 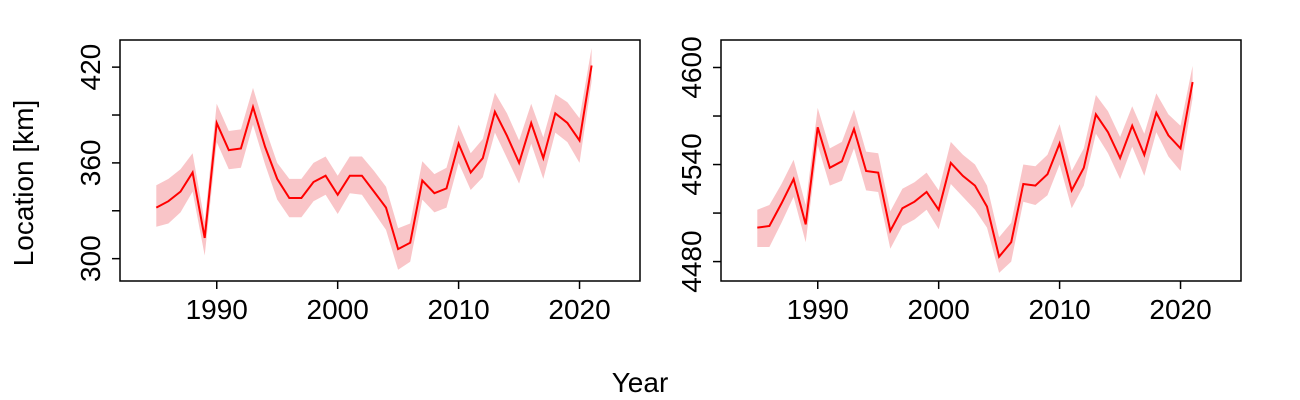 What do you see at coordinates (23, 183) in the screenshot?
I see `shared-y-axis-label: Location [km]` at bounding box center [23, 183].